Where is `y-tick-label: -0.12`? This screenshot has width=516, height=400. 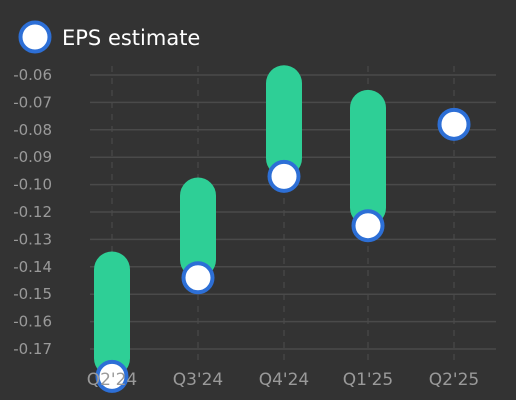
y-tick-label: -0.12 is located at coordinates (32, 212).